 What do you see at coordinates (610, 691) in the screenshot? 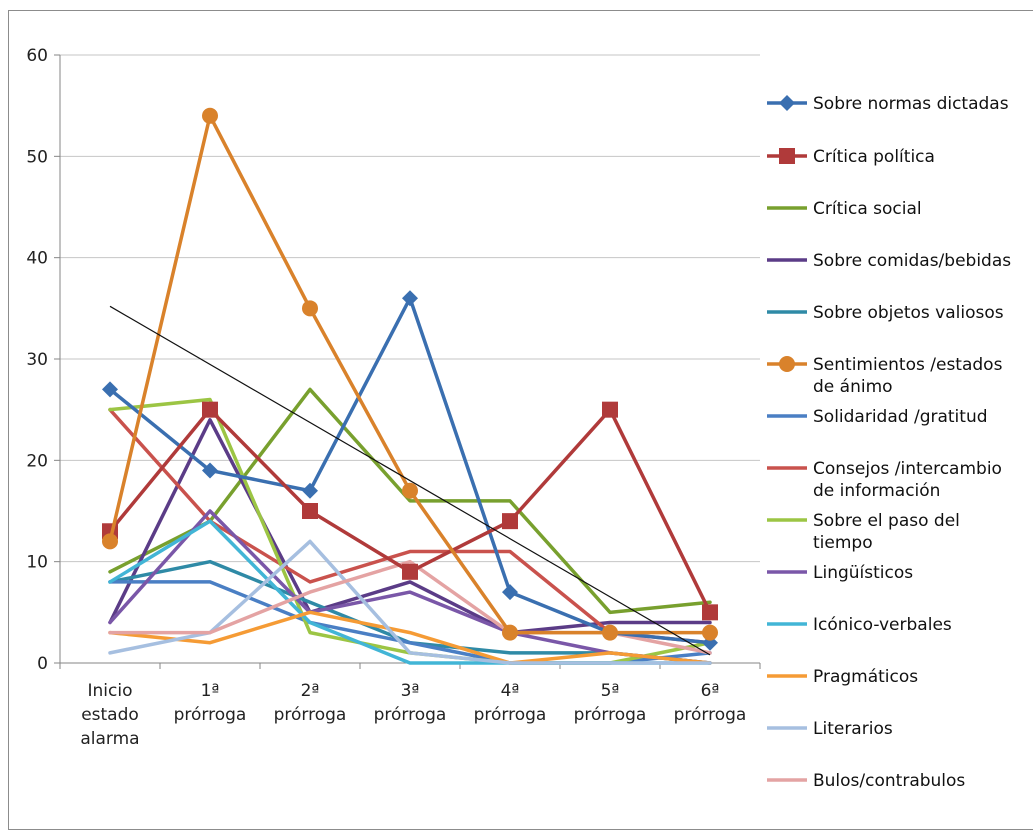
I see `x-tick-label-line: 5ª` at bounding box center [610, 691].